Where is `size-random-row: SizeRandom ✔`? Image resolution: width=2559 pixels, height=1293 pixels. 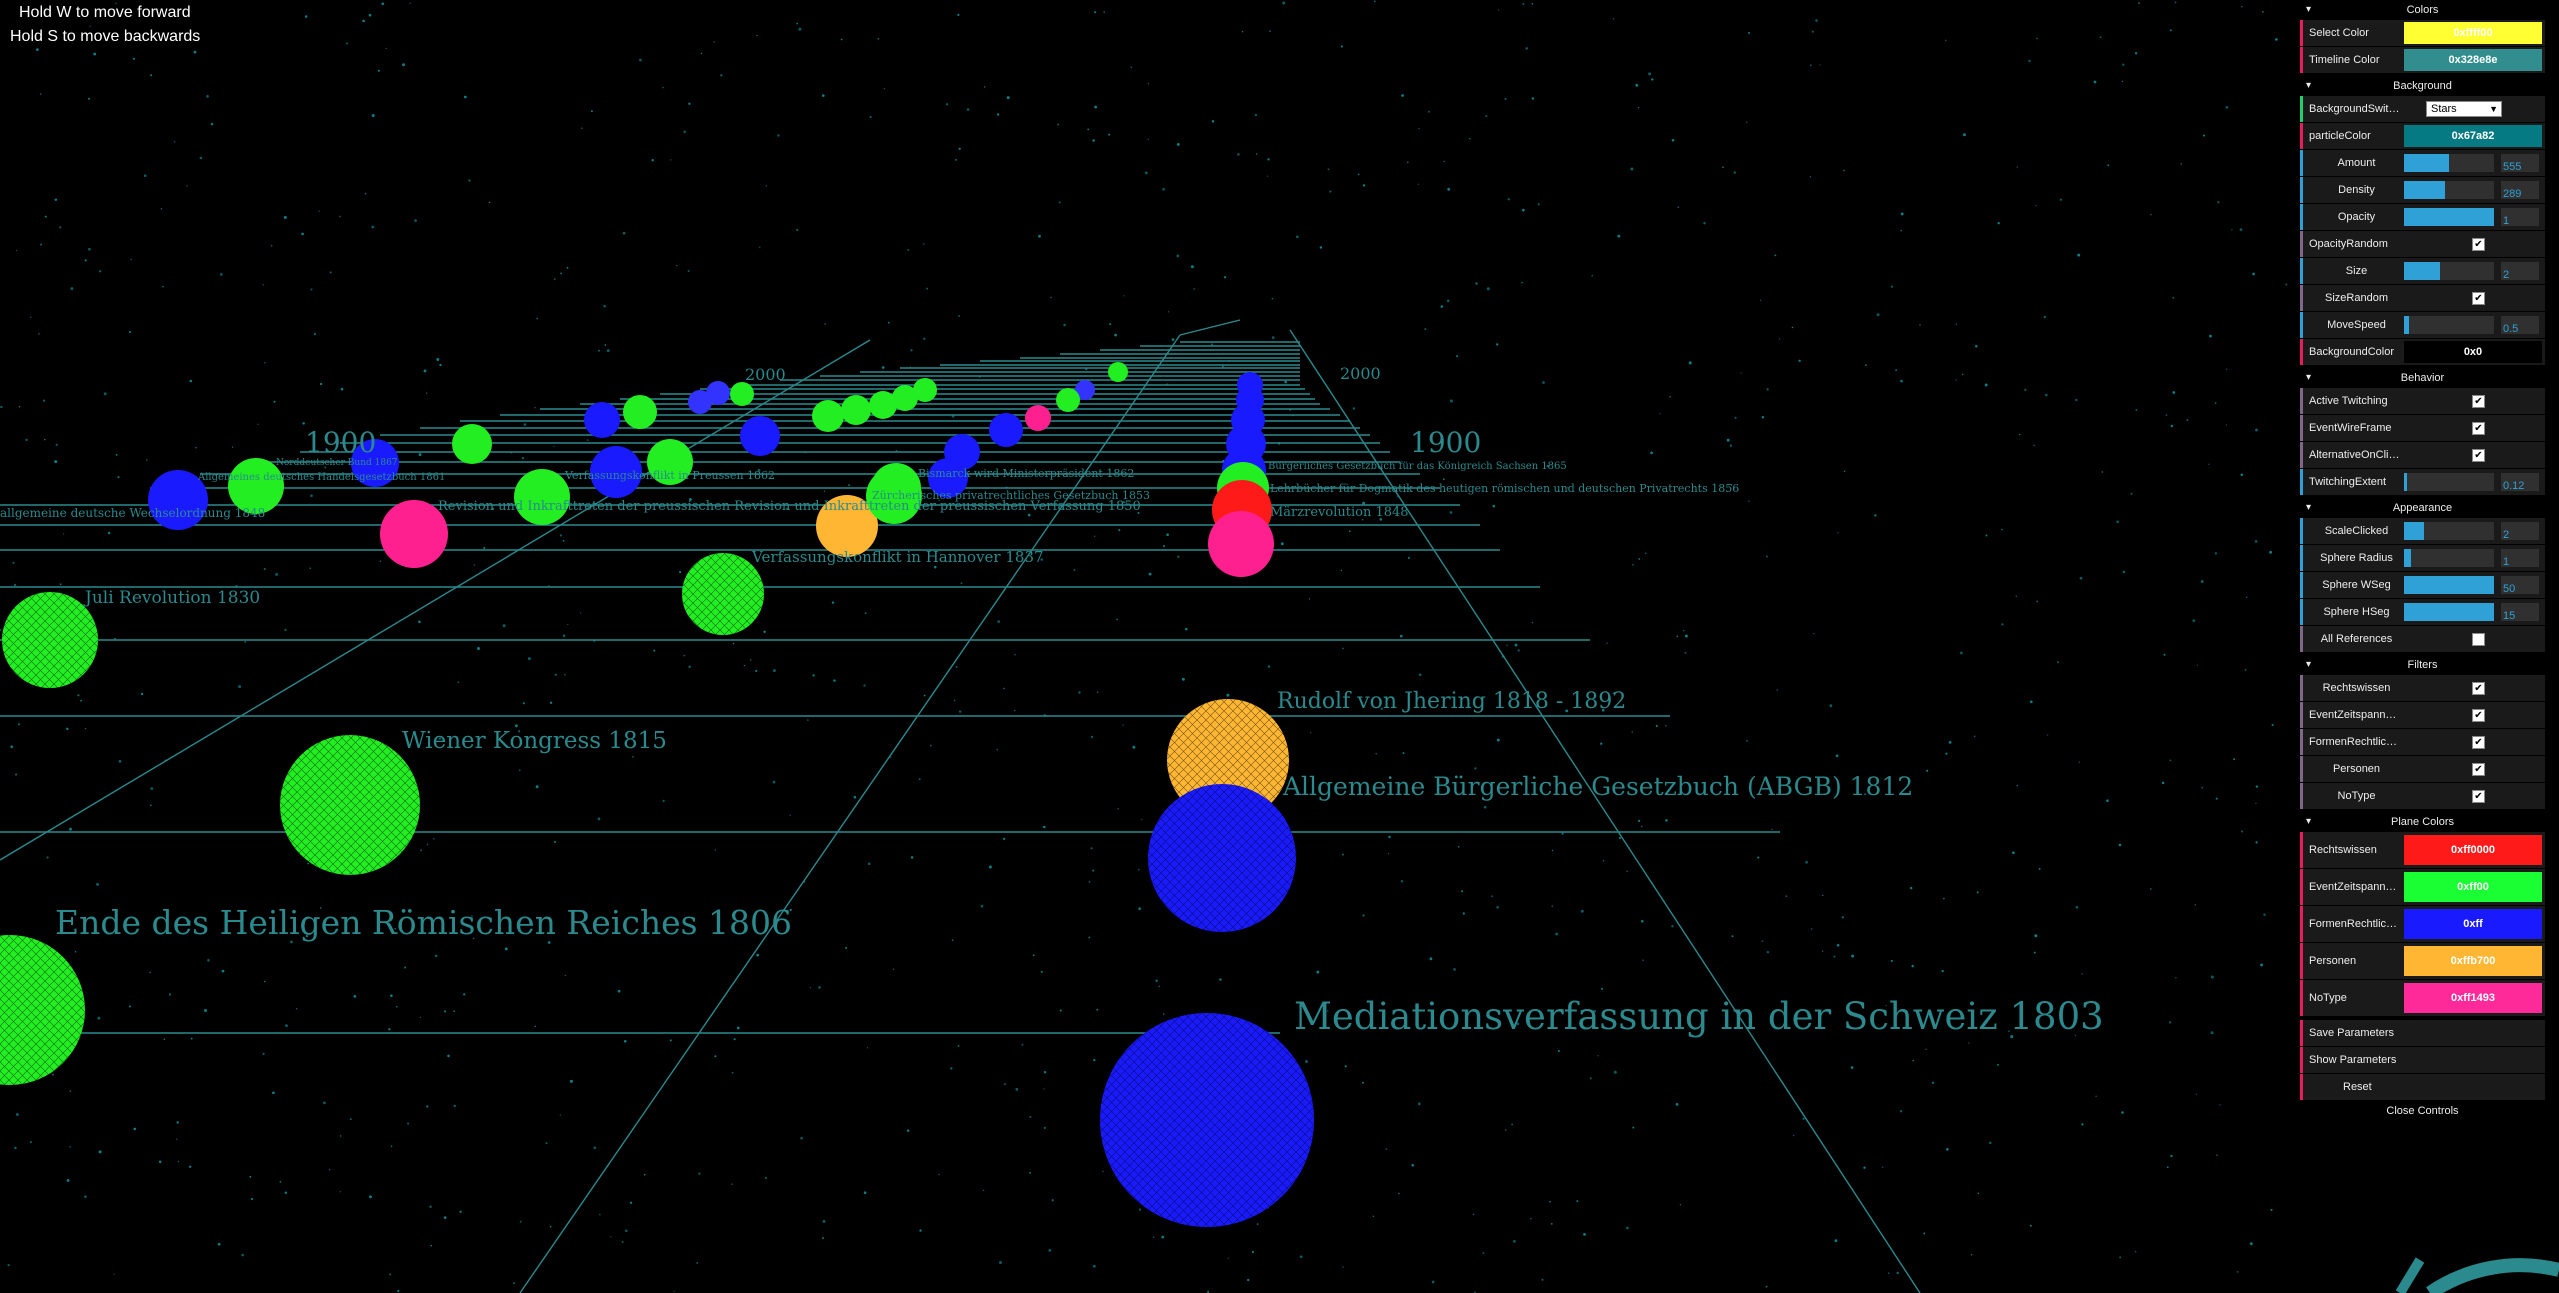 size-random-row: SizeRandom ✔ is located at coordinates (2422, 298).